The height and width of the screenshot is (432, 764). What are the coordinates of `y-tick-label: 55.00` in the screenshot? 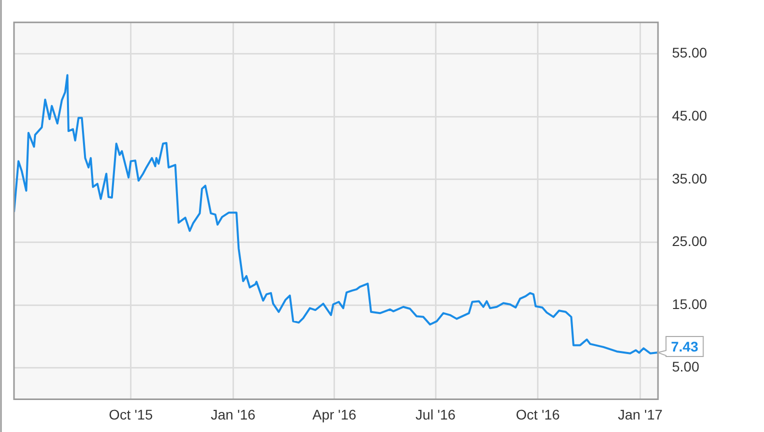 It's located at (690, 52).